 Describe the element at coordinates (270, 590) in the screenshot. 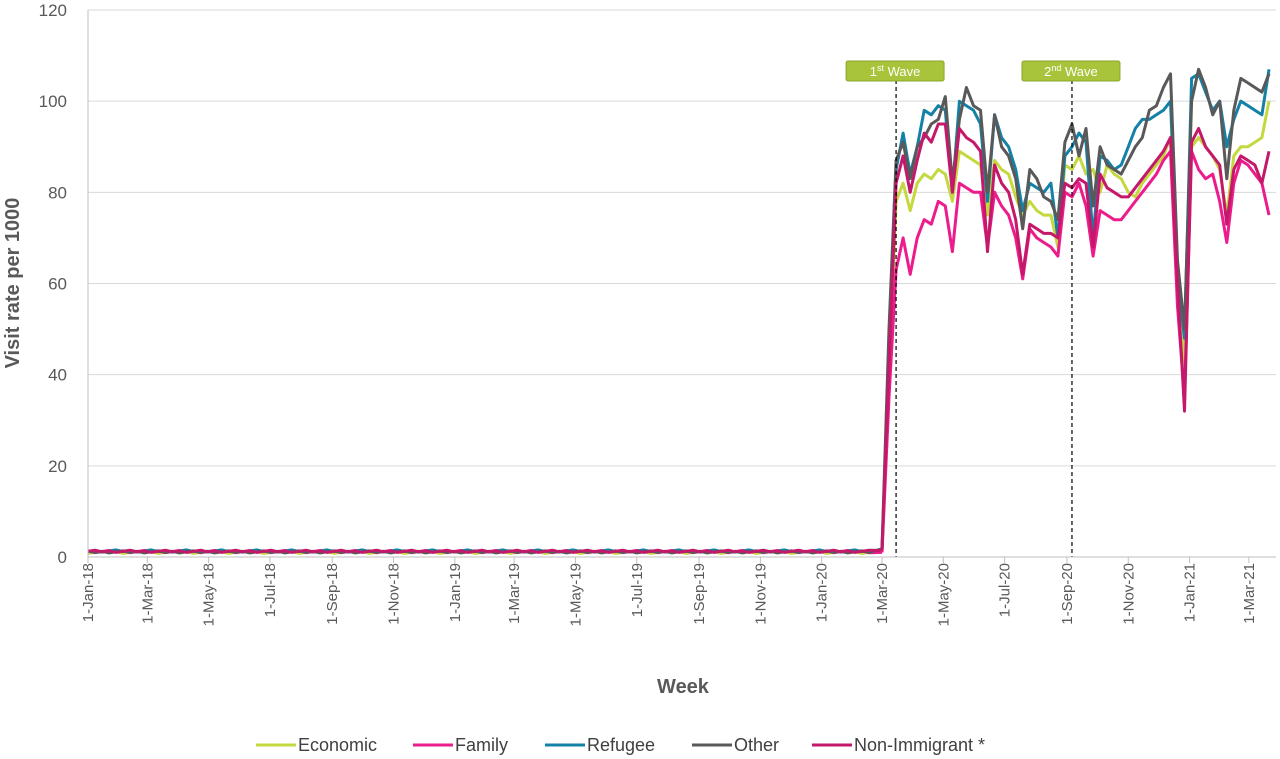

I see `x-tick-label: 1-Jul-18` at that location.